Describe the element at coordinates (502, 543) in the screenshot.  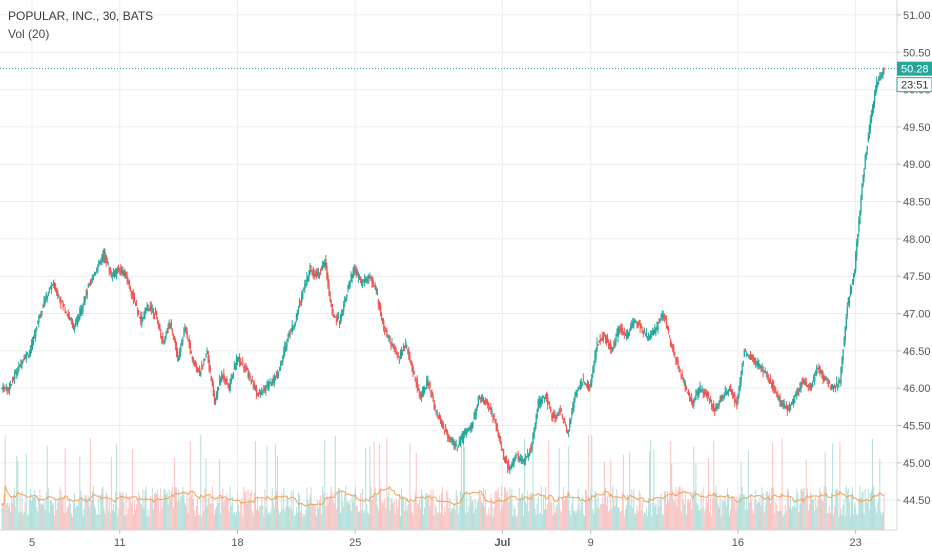
I see `x-tick-label: Jul` at that location.